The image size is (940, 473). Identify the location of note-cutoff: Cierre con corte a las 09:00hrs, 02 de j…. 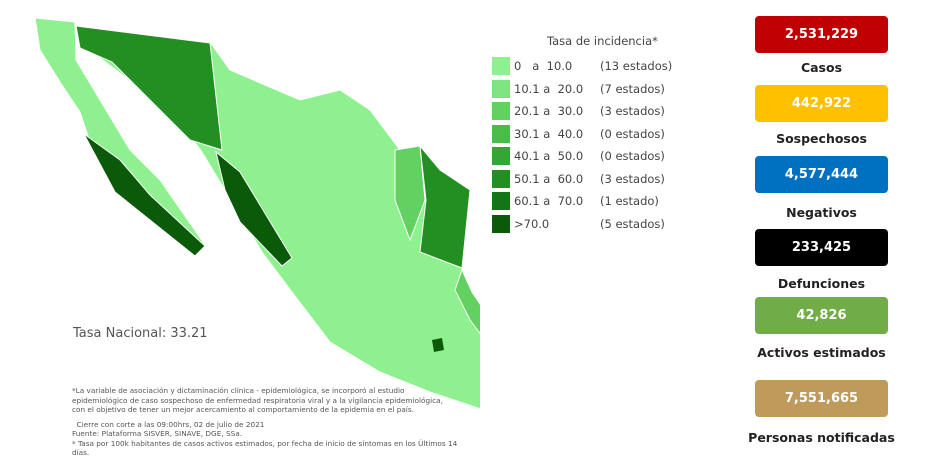
(168, 424).